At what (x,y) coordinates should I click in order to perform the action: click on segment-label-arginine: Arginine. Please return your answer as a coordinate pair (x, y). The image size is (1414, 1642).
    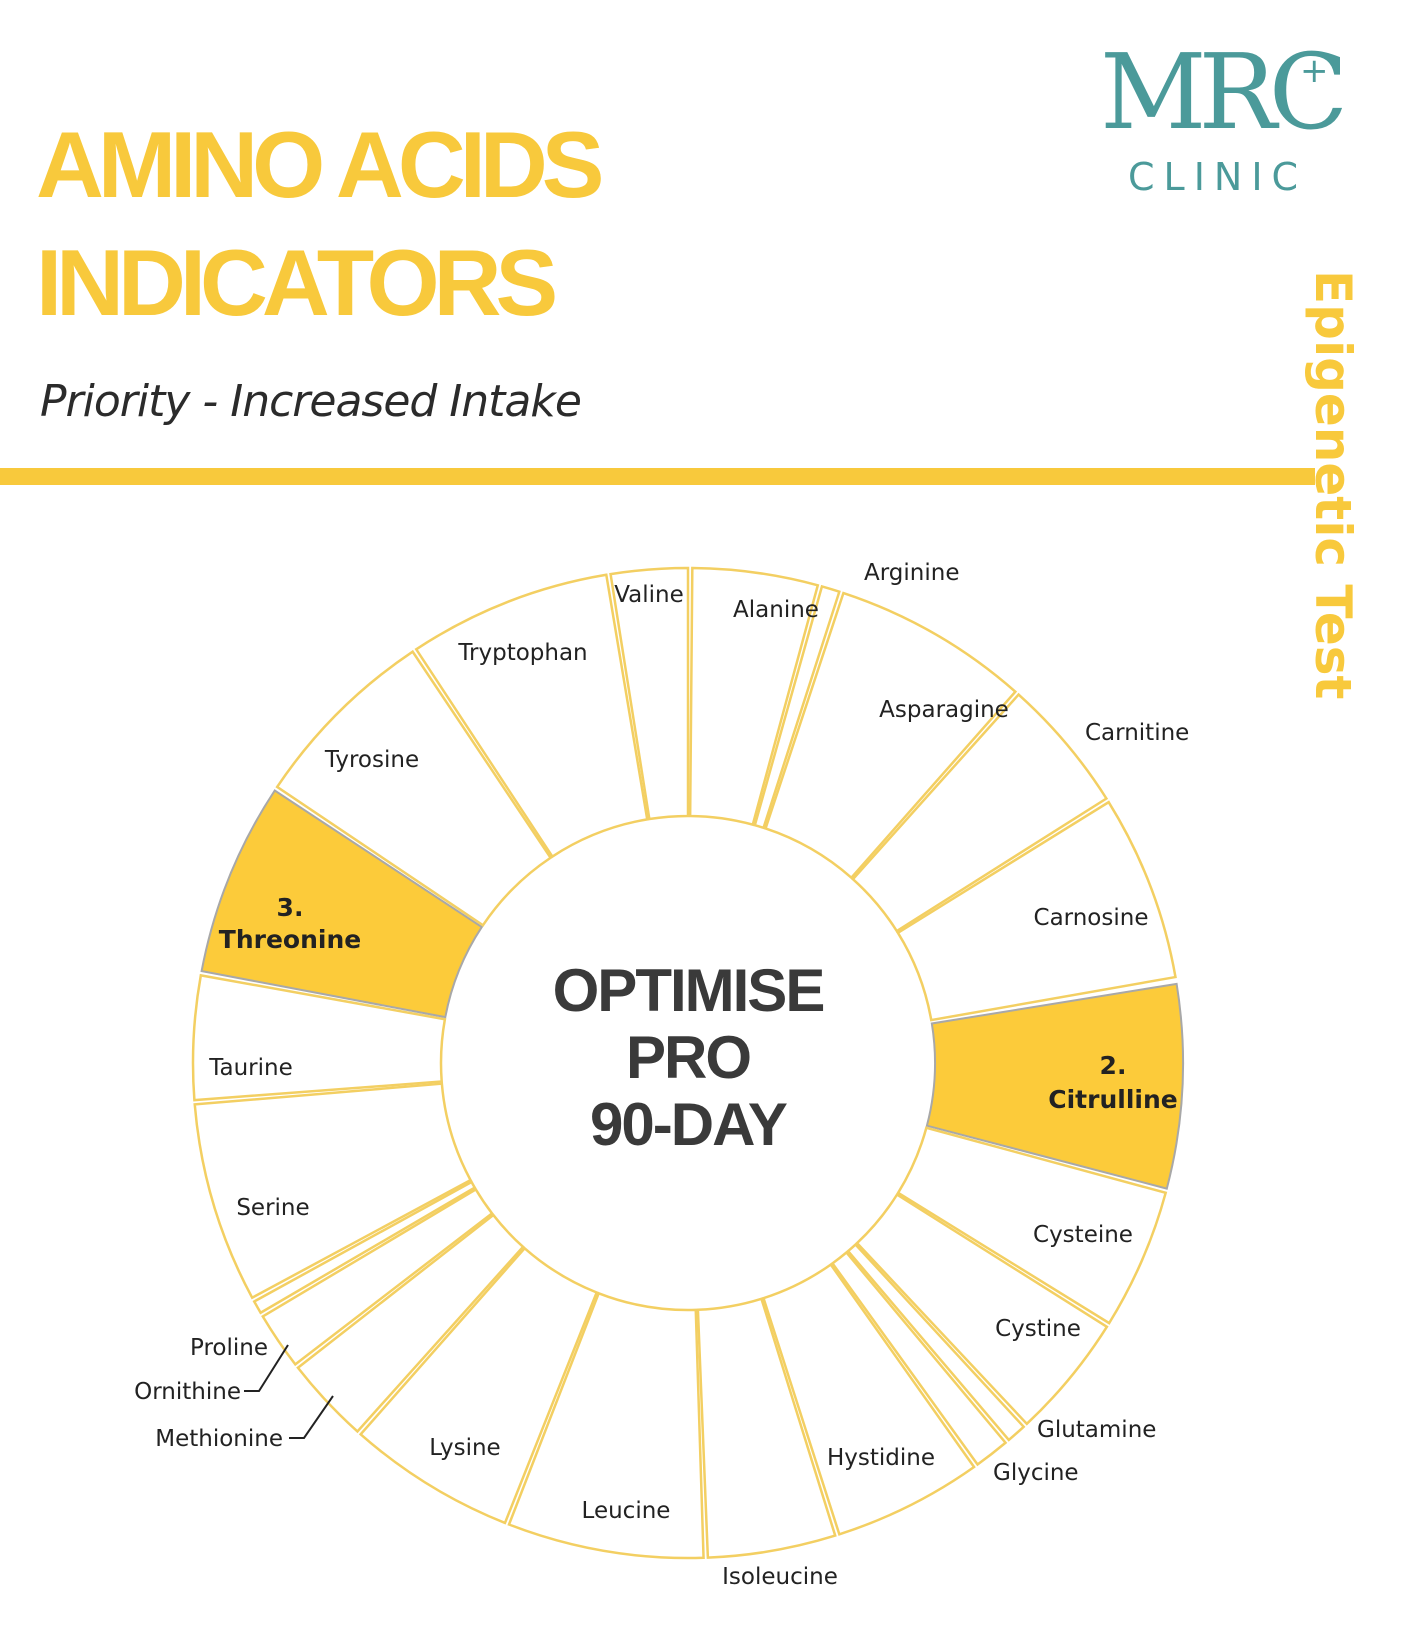
    Looking at the image, I should click on (911, 573).